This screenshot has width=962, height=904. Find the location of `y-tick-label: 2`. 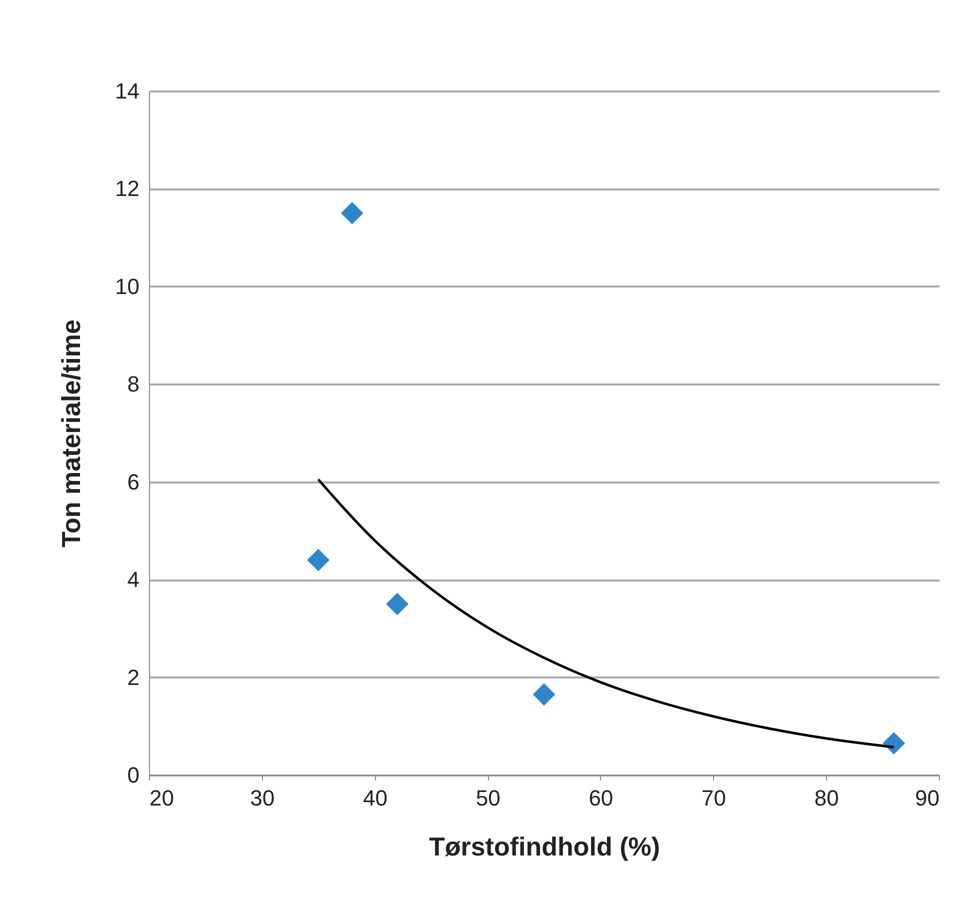

y-tick-label: 2 is located at coordinates (133, 677).